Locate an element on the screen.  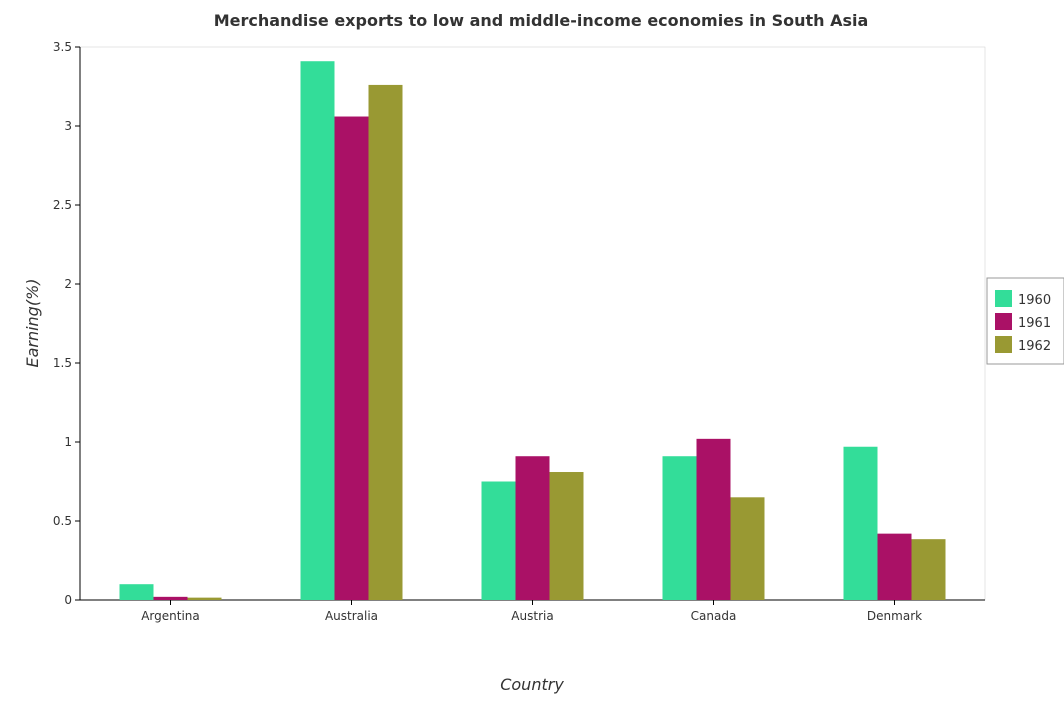
bar-1962-australia is located at coordinates (385, 342).